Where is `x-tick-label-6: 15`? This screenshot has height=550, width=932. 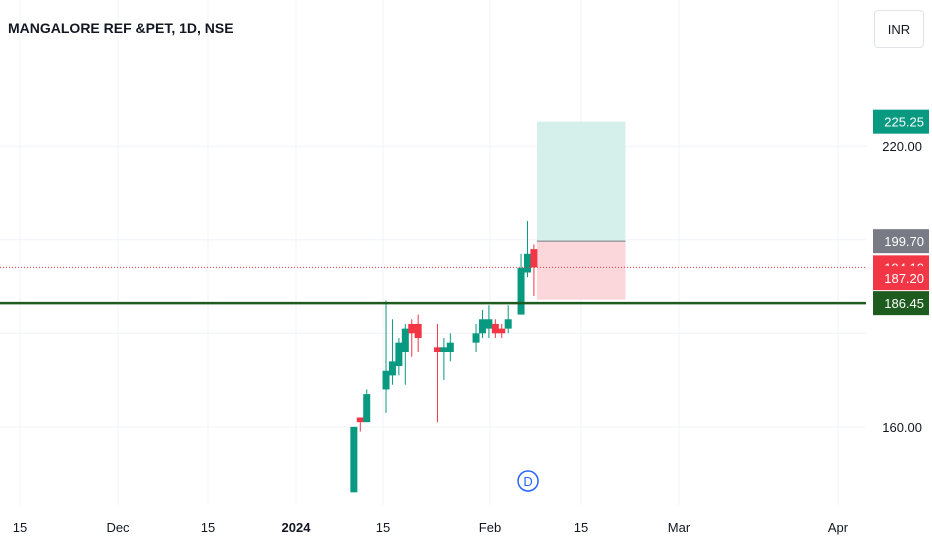 x-tick-label-6: 15 is located at coordinates (581, 527).